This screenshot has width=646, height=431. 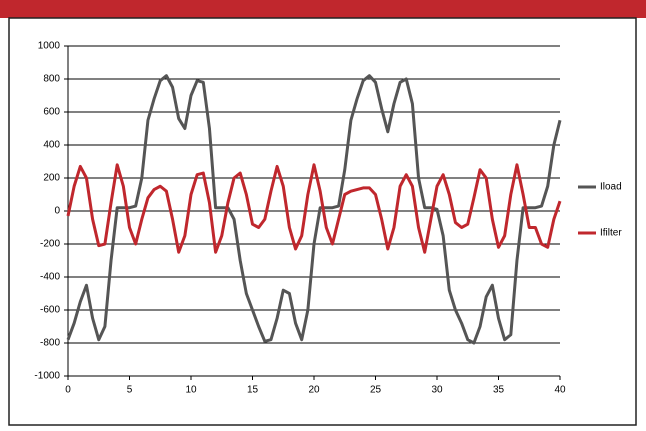 What do you see at coordinates (51, 112) in the screenshot?
I see `y-tick-label: 600` at bounding box center [51, 112].